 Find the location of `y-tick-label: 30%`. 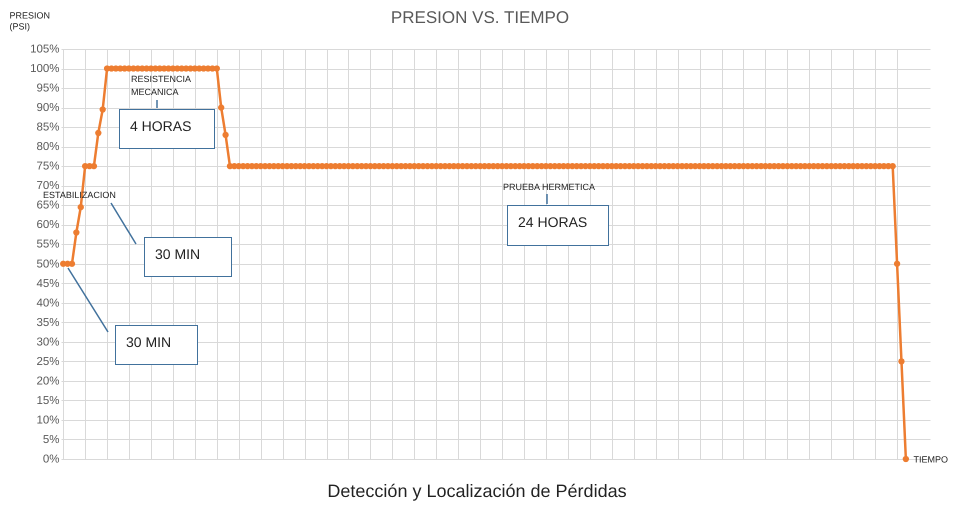

y-tick-label: 30% is located at coordinates (48, 342).